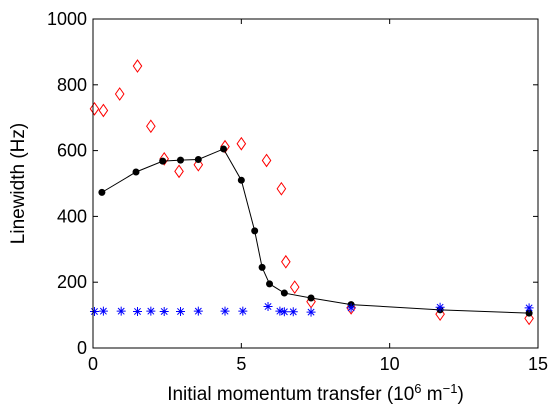 The image size is (554, 412). What do you see at coordinates (417, 388) in the screenshot?
I see `x-axis-label-sup1: 6` at bounding box center [417, 388].